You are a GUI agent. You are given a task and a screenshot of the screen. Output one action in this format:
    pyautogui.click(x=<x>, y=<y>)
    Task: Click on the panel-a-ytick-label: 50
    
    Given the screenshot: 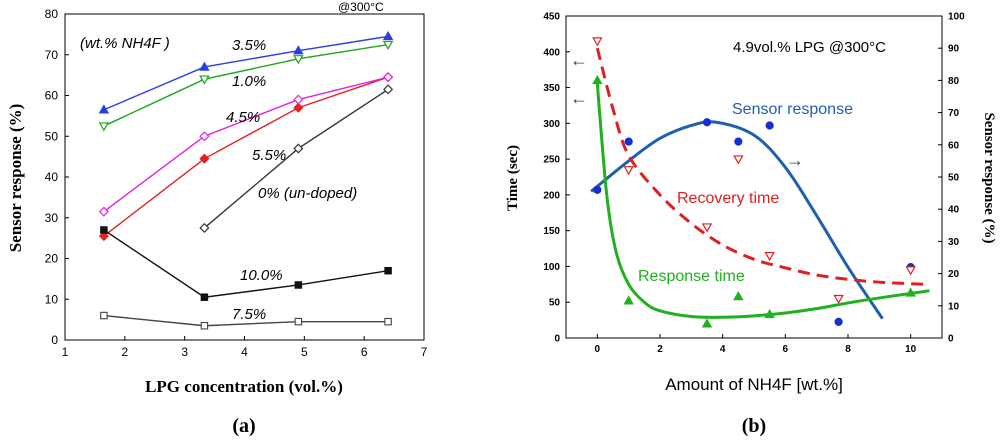 What is the action you would take?
    pyautogui.click(x=52, y=136)
    